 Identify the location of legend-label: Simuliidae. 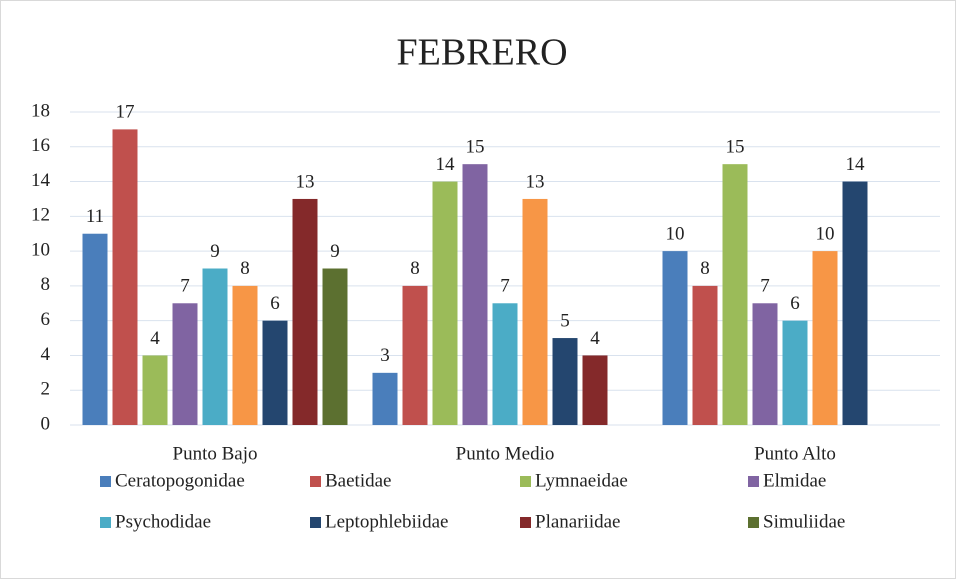
(804, 521).